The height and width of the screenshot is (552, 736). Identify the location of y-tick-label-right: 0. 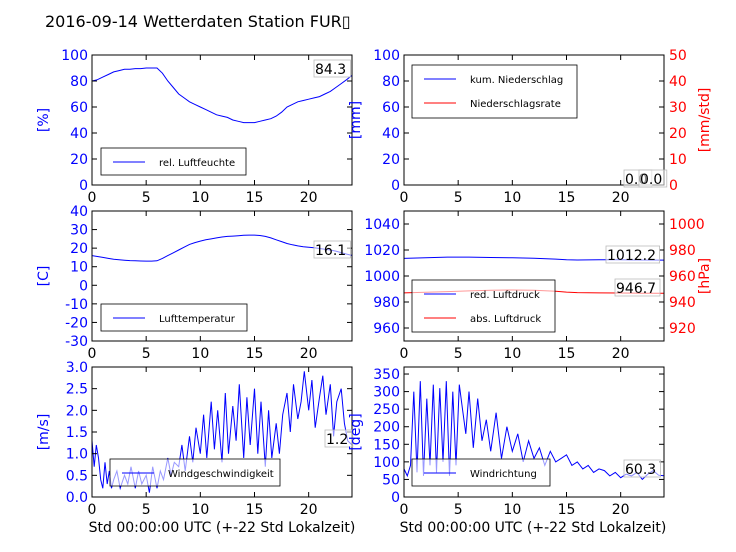
(673, 186).